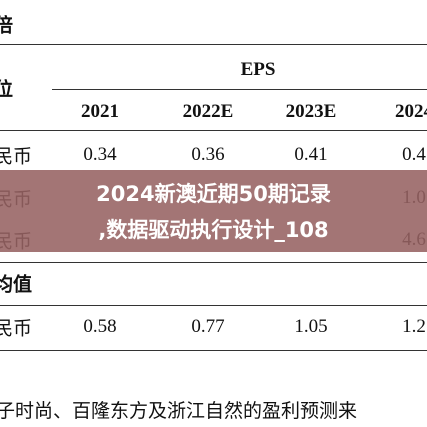 This screenshot has height=427, width=427. What do you see at coordinates (208, 111) in the screenshot?
I see `column-header: 2022E` at bounding box center [208, 111].